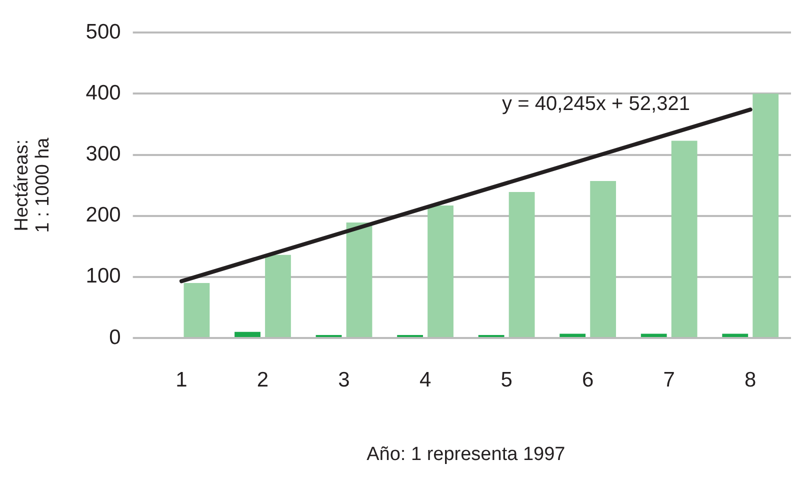 The width and height of the screenshot is (799, 478). I want to click on x-tick-label: 3, so click(344, 380).